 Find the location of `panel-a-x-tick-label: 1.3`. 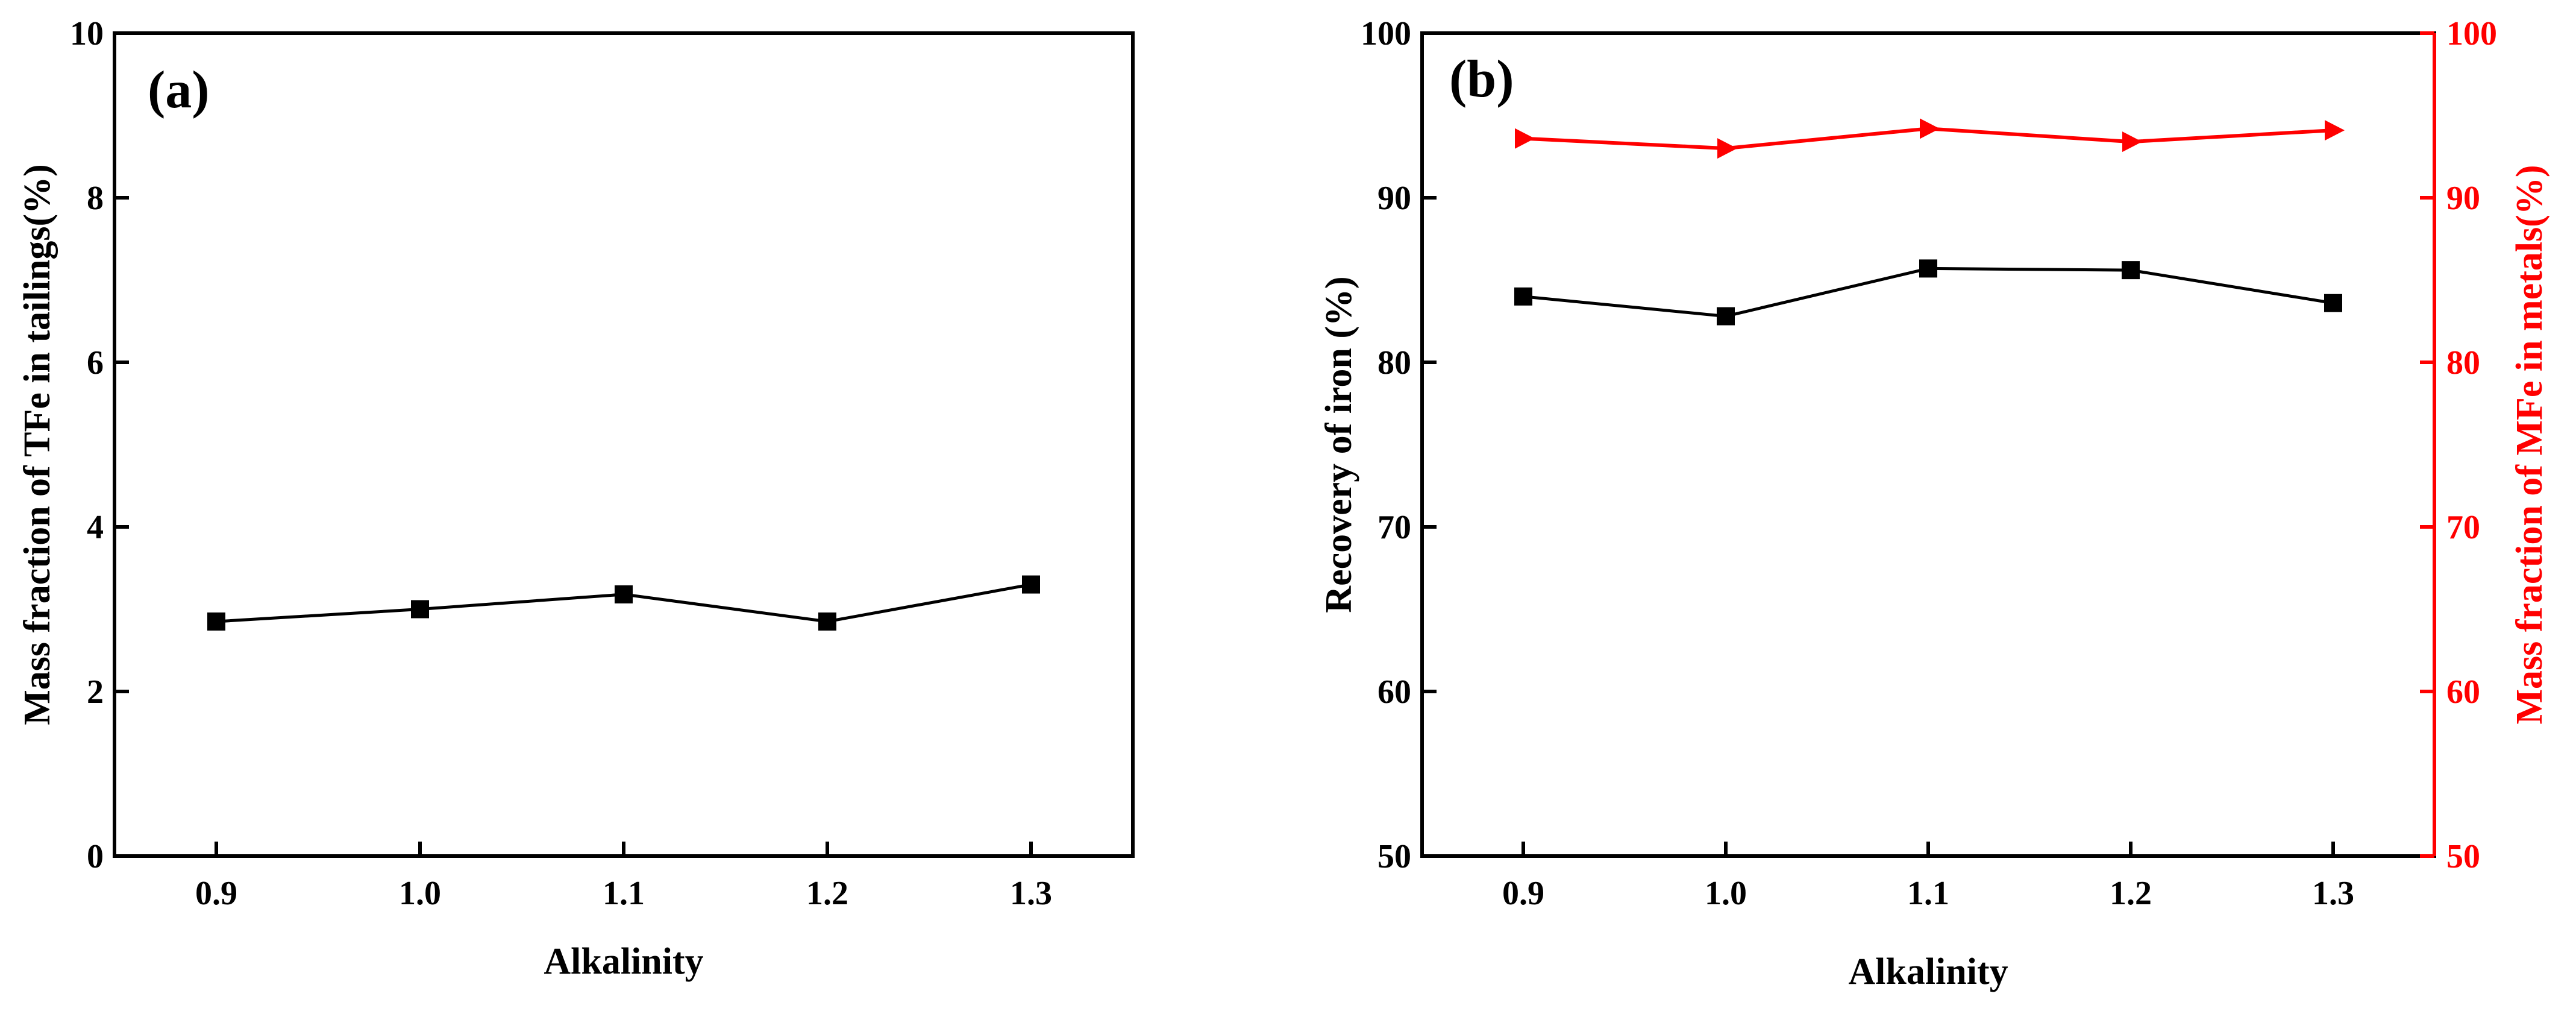

panel-a-x-tick-label: 1.3 is located at coordinates (1031, 893).